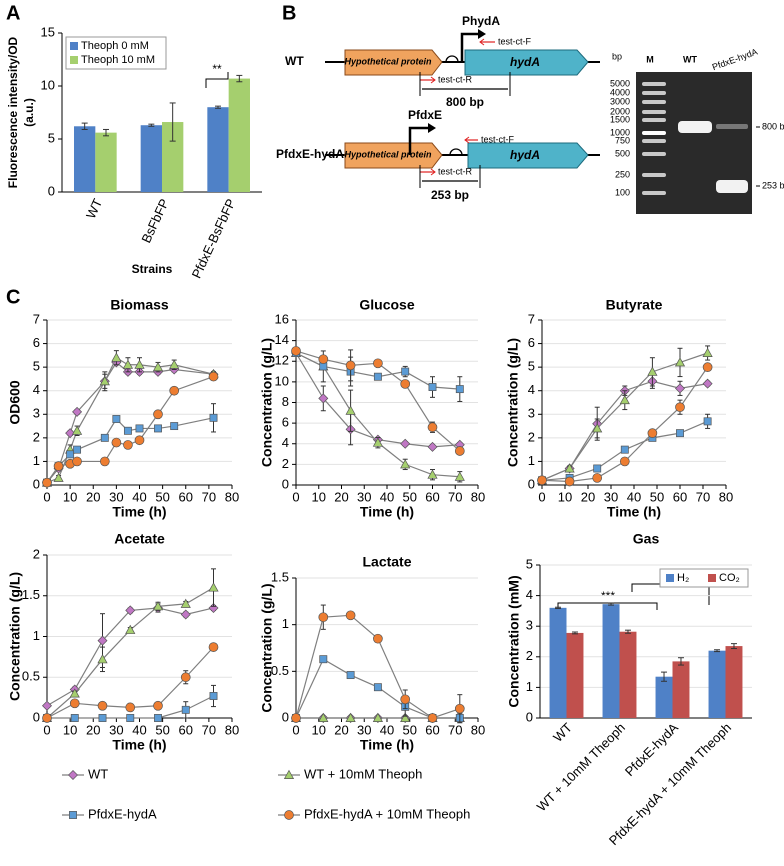 This screenshot has height=866, width=784. Describe the element at coordinates (70, 729) in the screenshot. I see `x-tick-label: 10` at that location.